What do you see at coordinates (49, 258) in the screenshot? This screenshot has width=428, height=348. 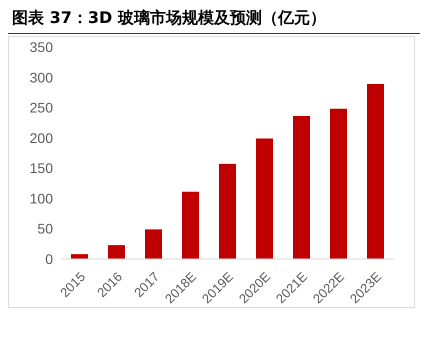 I see `y-tick-label: 0` at bounding box center [49, 258].